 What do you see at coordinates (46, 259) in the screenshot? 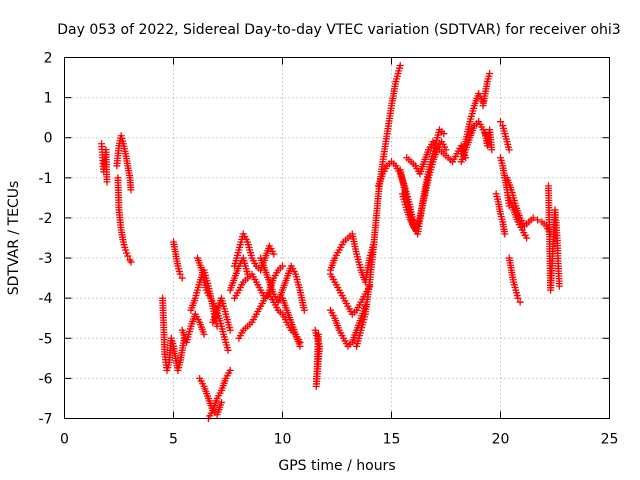
I see `y-tick-label: -3` at bounding box center [46, 259].